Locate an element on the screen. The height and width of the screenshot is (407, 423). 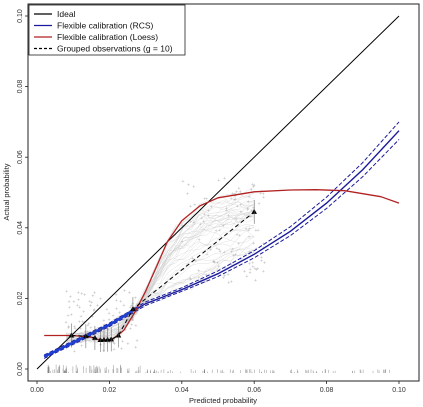
legend-label: Grouped observations (g = 10) is located at coordinates (115, 49).